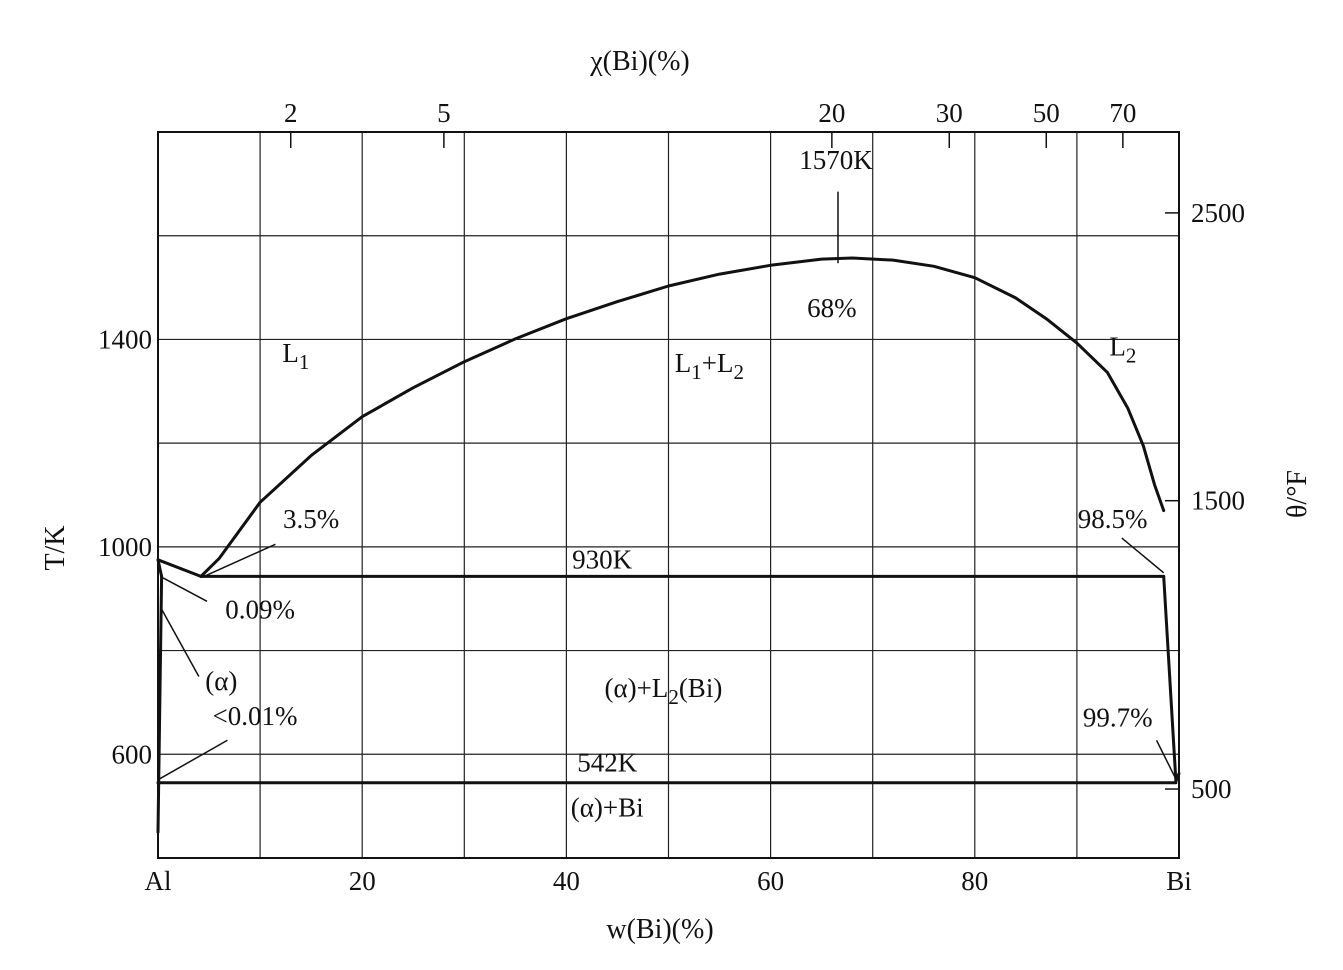 The image size is (1343, 970). I want to click on y2-tick-label: 1500, so click(1218, 501).